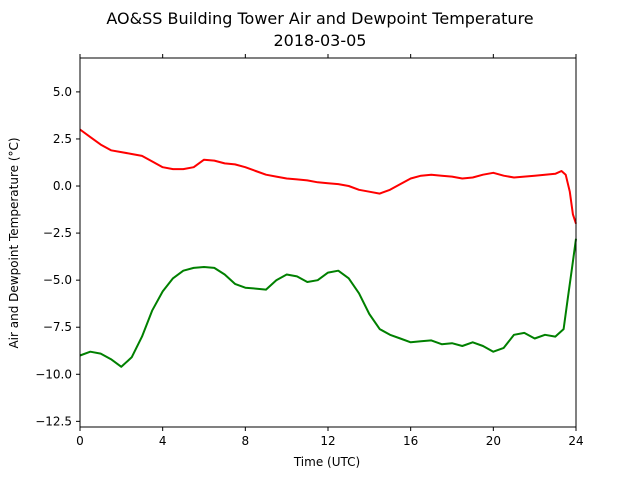 This screenshot has width=640, height=480. What do you see at coordinates (53, 374) in the screenshot?
I see `y-tick-label: −10.0` at bounding box center [53, 374].